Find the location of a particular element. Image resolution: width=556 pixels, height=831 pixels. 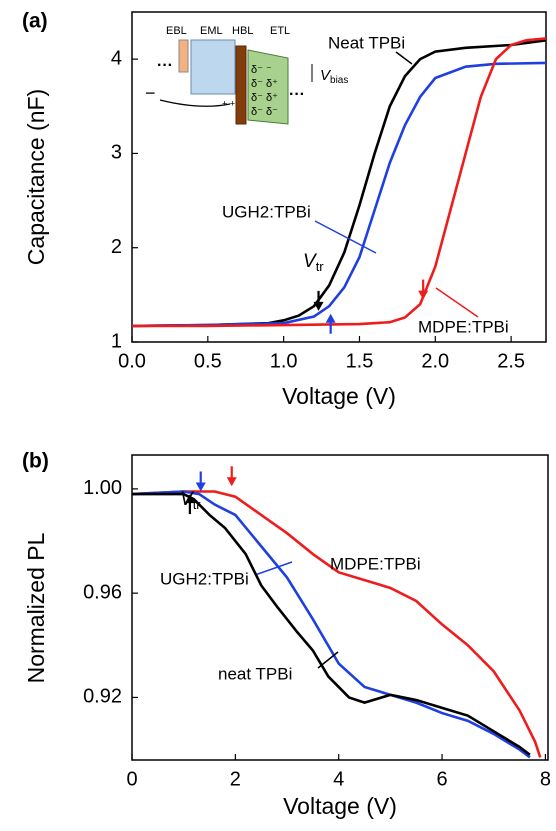

y-tick-label: 2 is located at coordinates (116, 247).